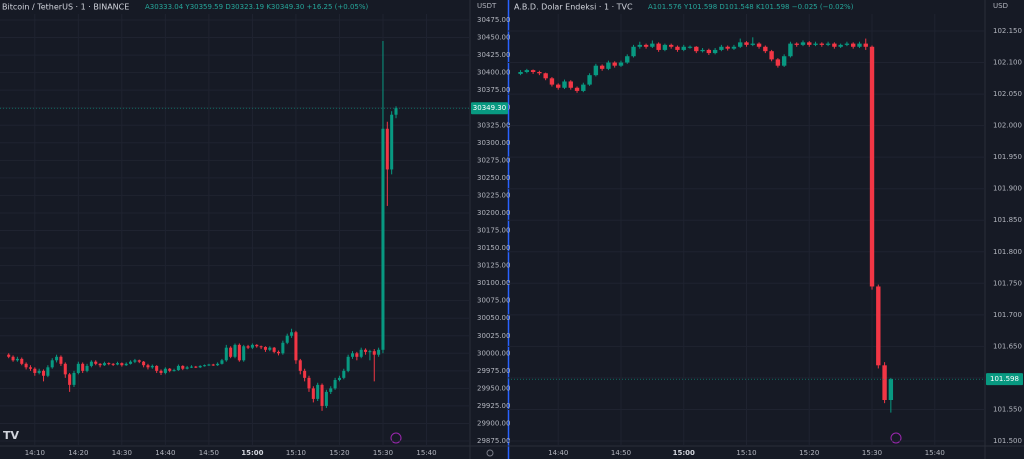 Image resolution: width=1024 pixels, height=459 pixels. Describe the element at coordinates (122, 453) in the screenshot. I see `x-tick-label: 14:30` at that location.